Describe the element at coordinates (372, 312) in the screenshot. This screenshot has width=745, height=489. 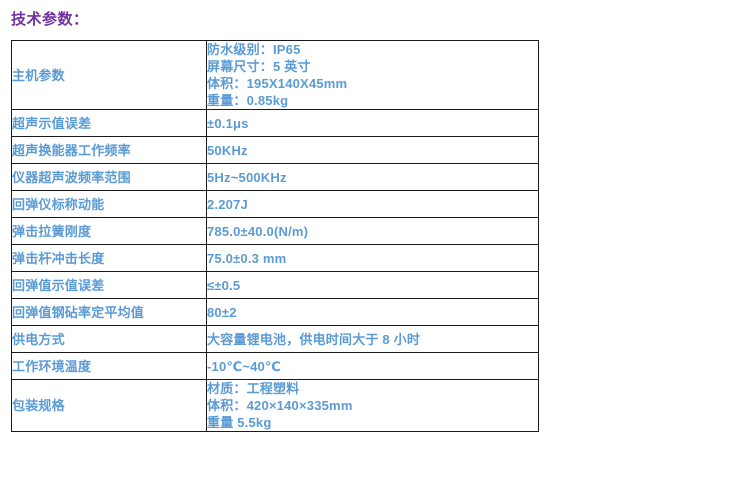
I see `param-value-cell: 80±2` at that location.